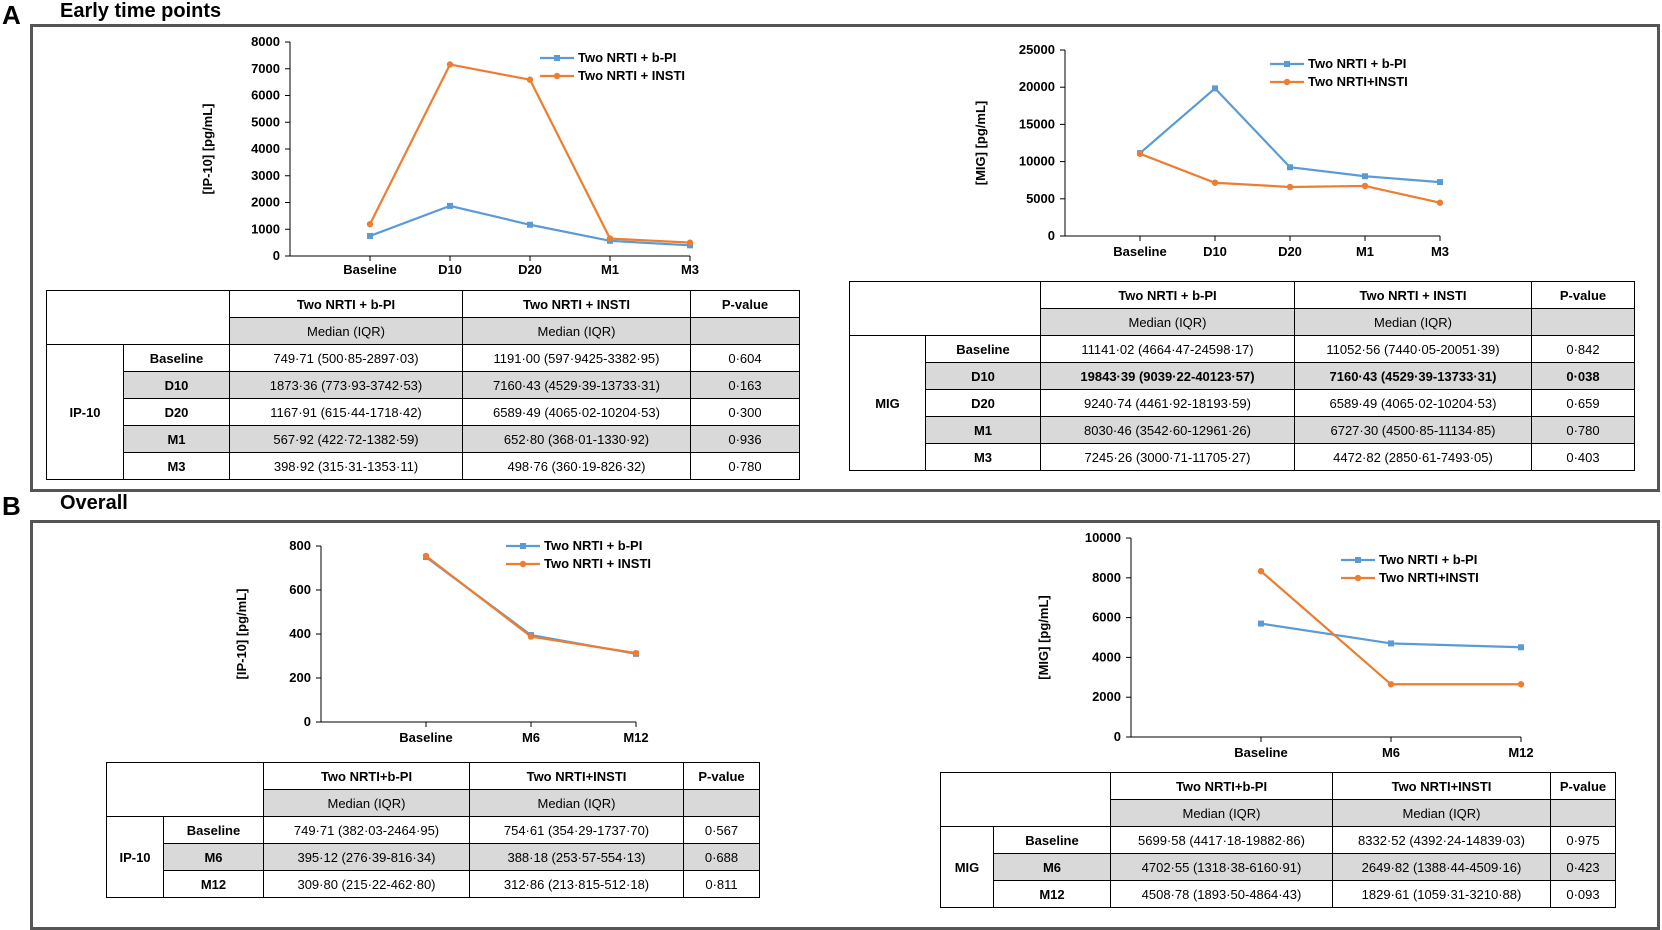  Describe the element at coordinates (300, 677) in the screenshot. I see `y-tick-label: 200` at that location.